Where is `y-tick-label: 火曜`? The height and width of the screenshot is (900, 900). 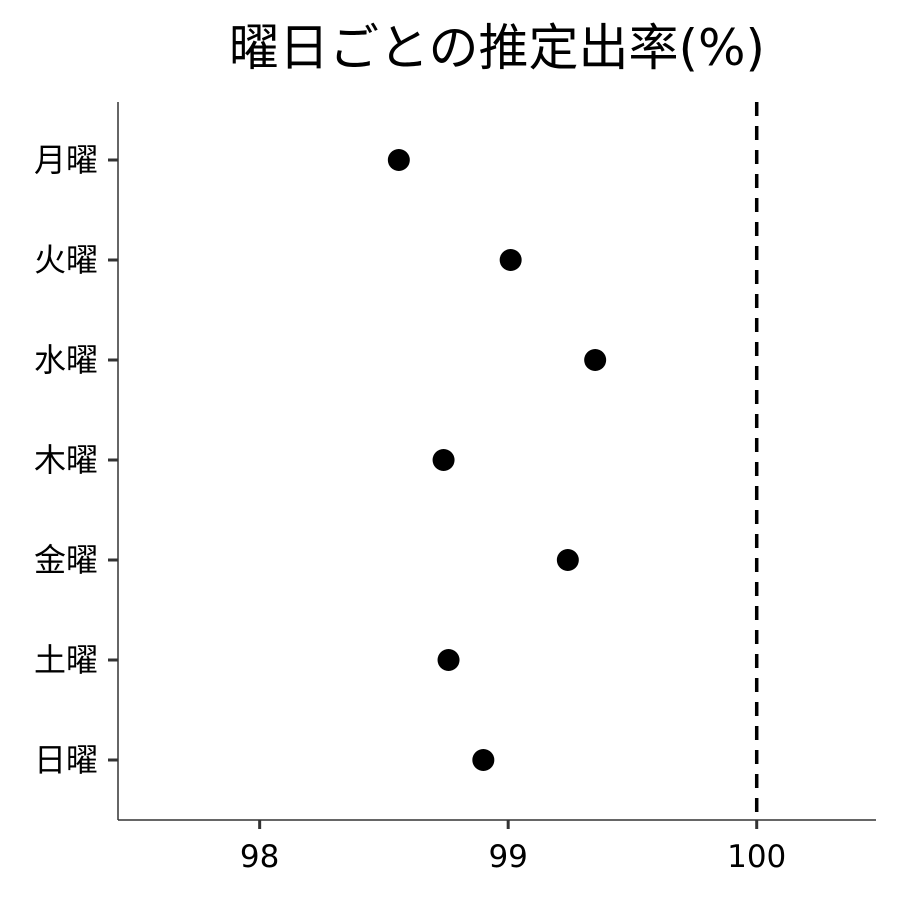
y-tick-label: 火曜 is located at coordinates (66, 260).